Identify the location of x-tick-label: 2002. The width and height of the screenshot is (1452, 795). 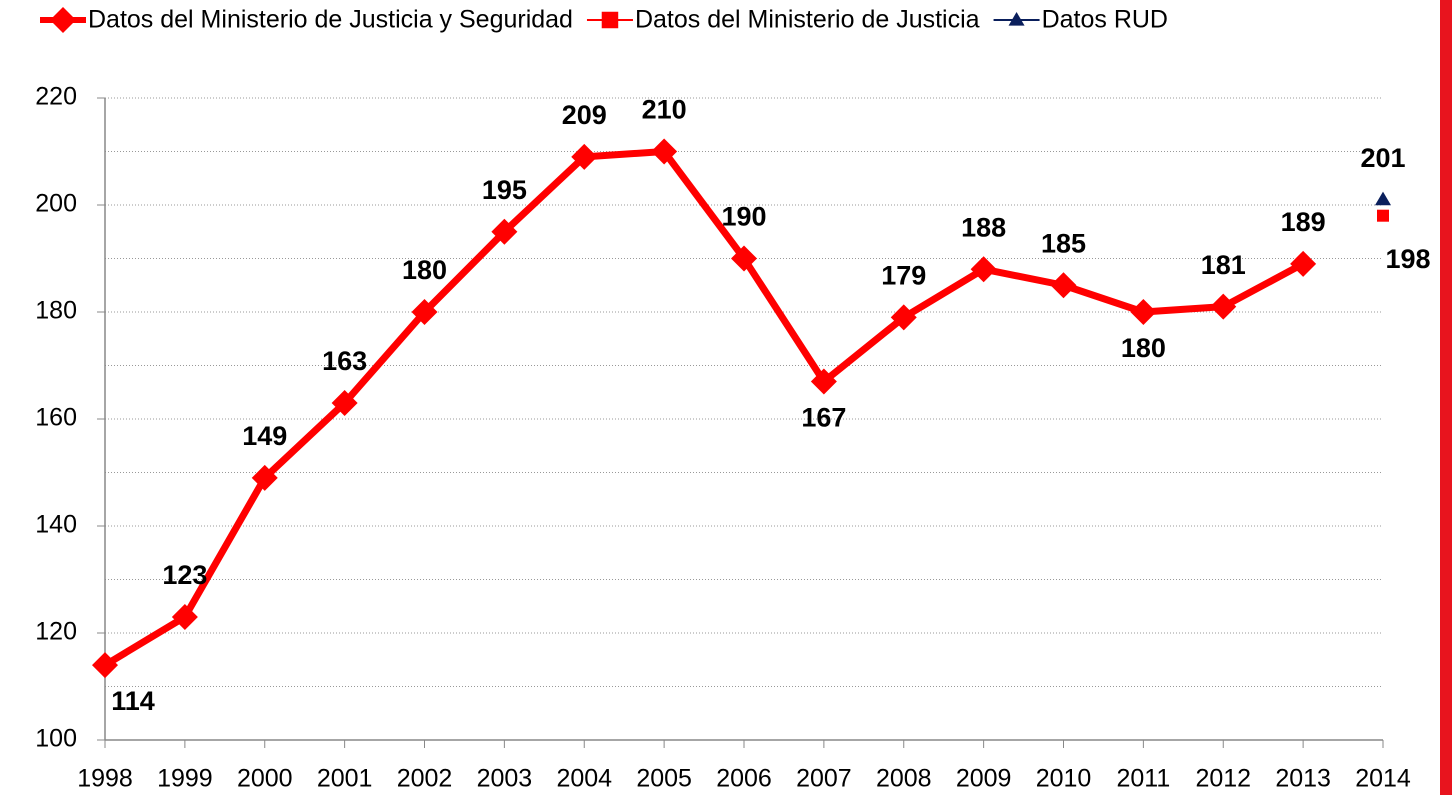
(425, 779).